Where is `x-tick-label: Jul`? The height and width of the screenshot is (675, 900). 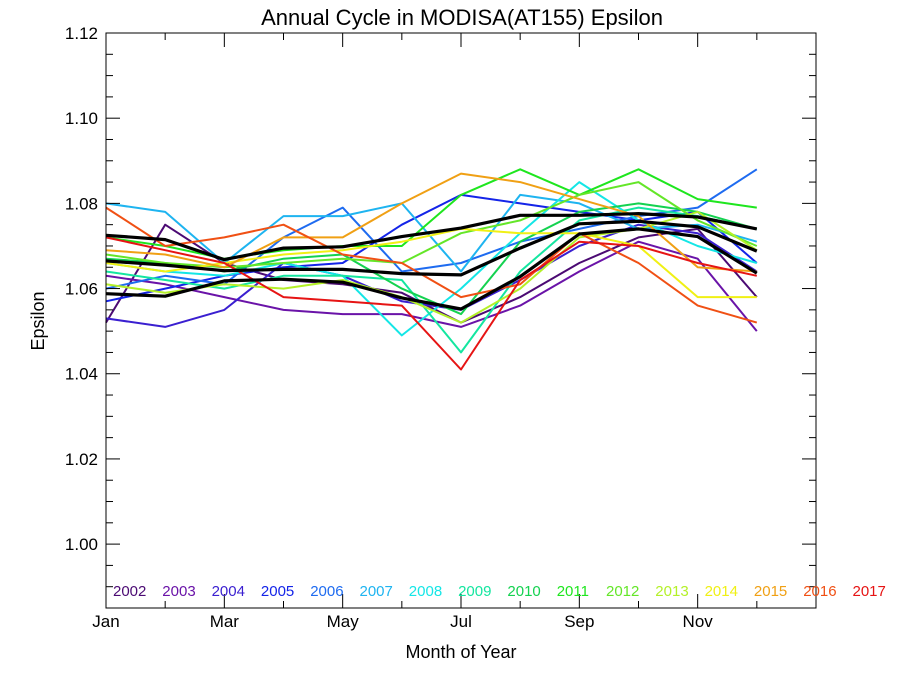
x-tick-label: Jul is located at coordinates (461, 621).